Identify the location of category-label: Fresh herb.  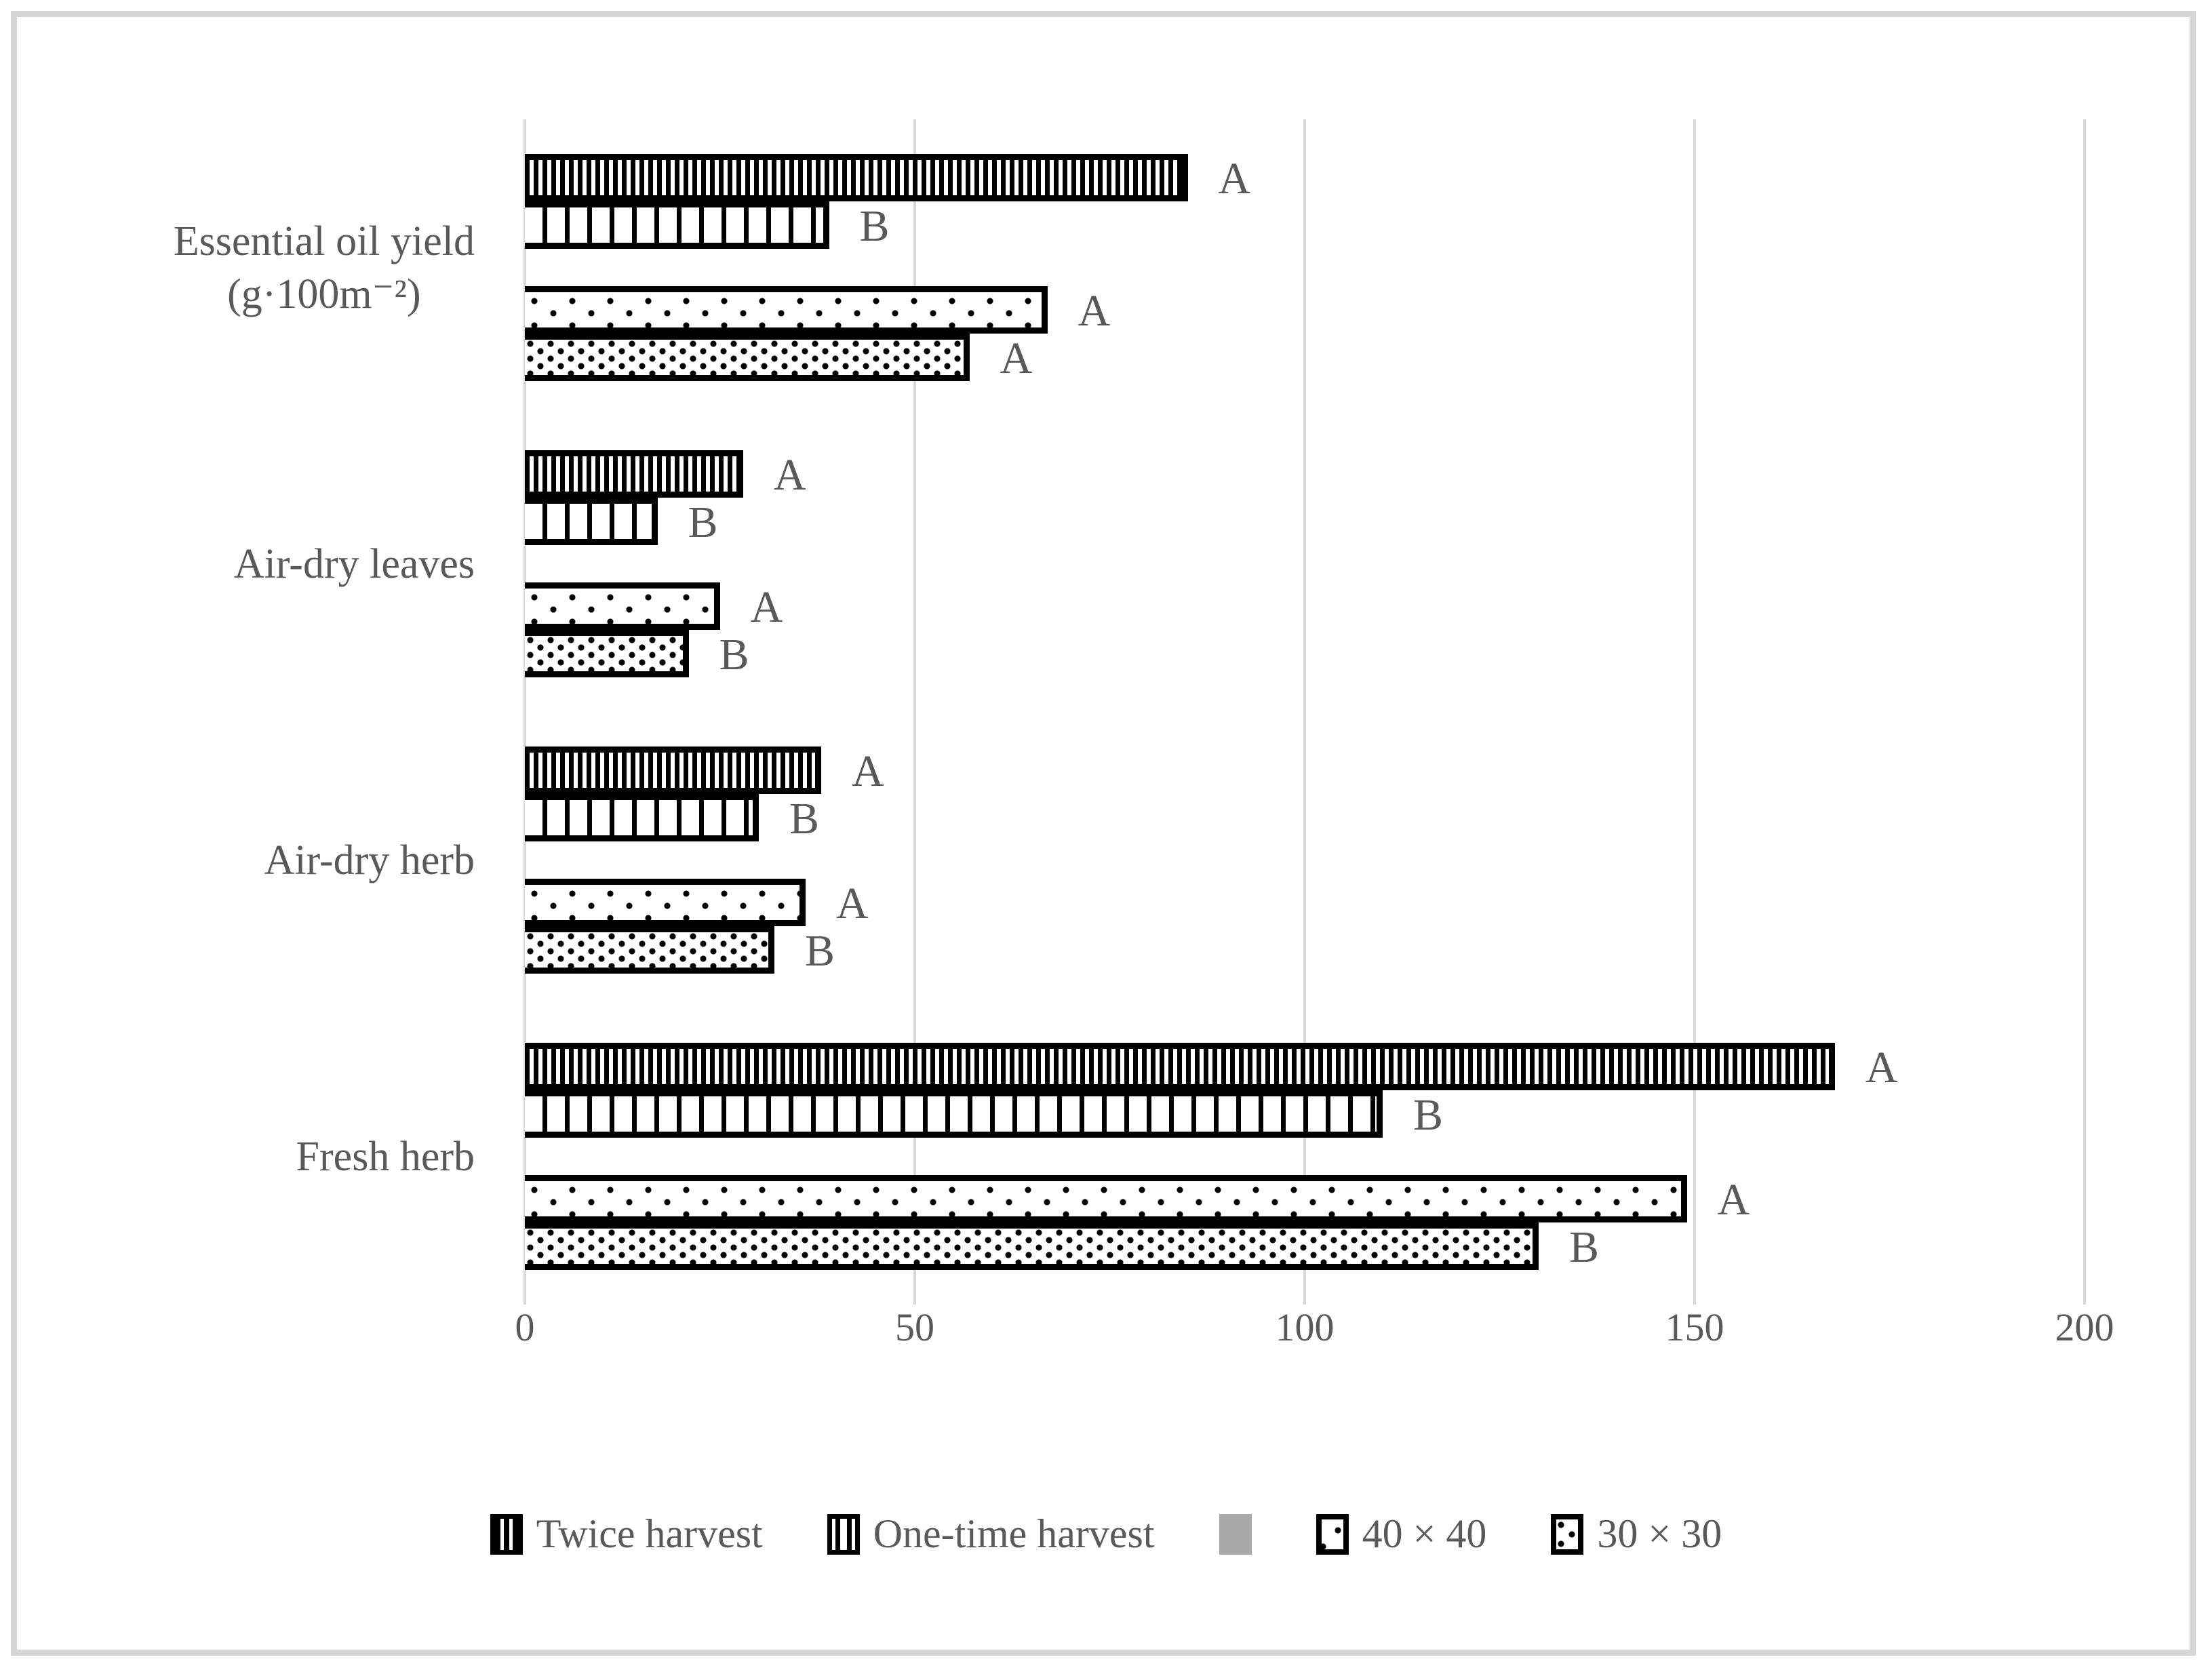
(386, 1156).